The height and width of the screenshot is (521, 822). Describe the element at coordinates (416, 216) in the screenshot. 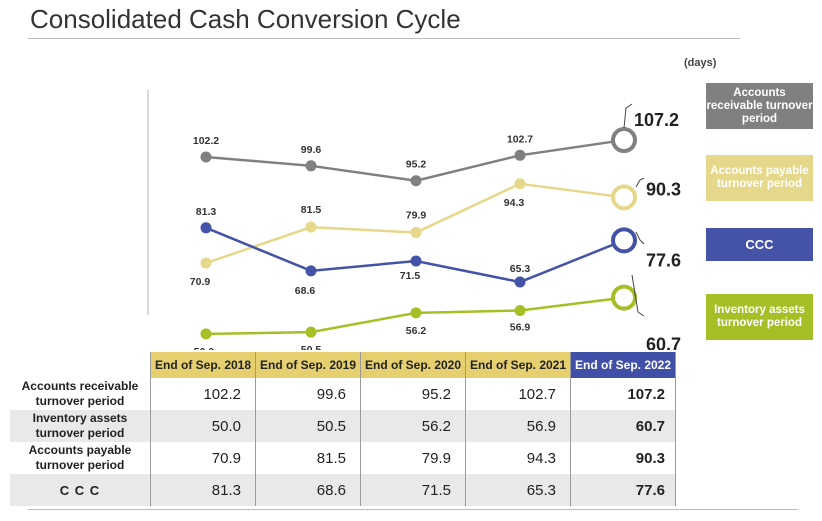

I see `data-label-payable: 79.9` at that location.